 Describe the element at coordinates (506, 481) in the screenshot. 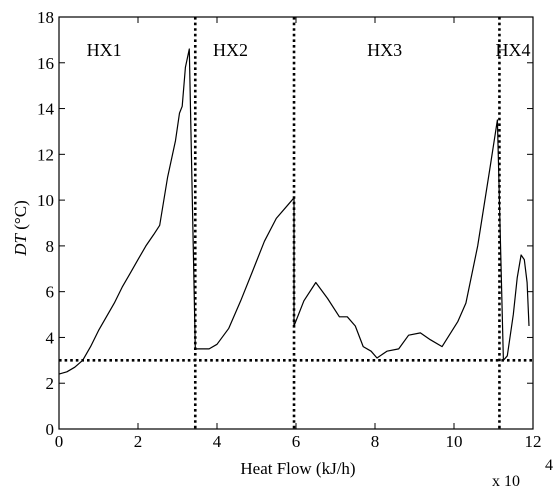

I see `x-axis-multiplier: x 10` at that location.